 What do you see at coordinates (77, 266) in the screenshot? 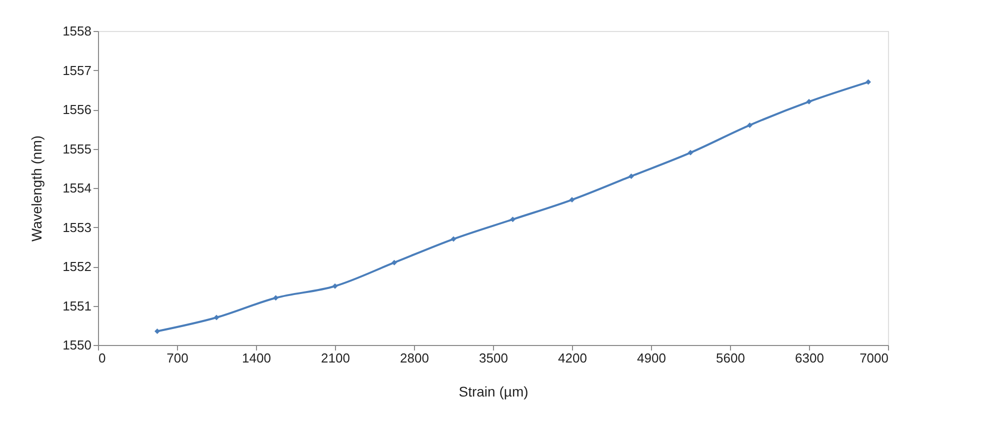
I see `y-tick-label: 1552` at bounding box center [77, 266].